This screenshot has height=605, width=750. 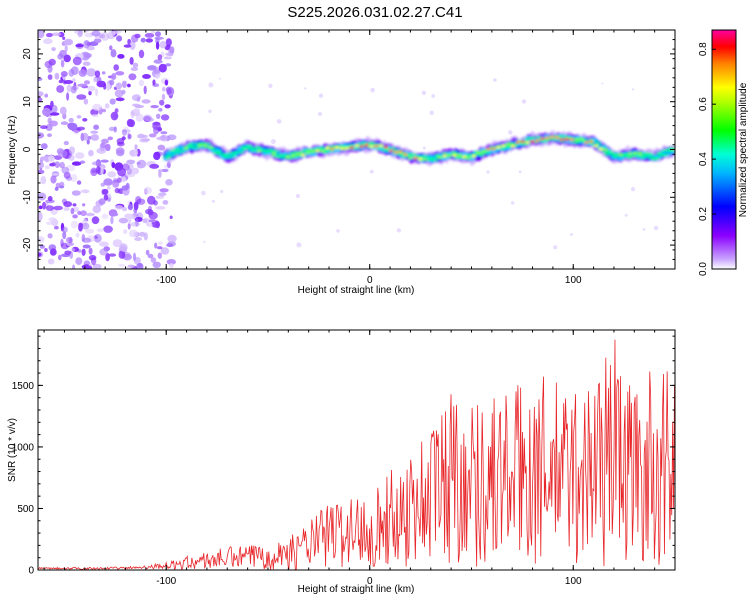 What do you see at coordinates (743, 149) in the screenshot?
I see `colorbar-label: Normalized spectral amplitude` at bounding box center [743, 149].